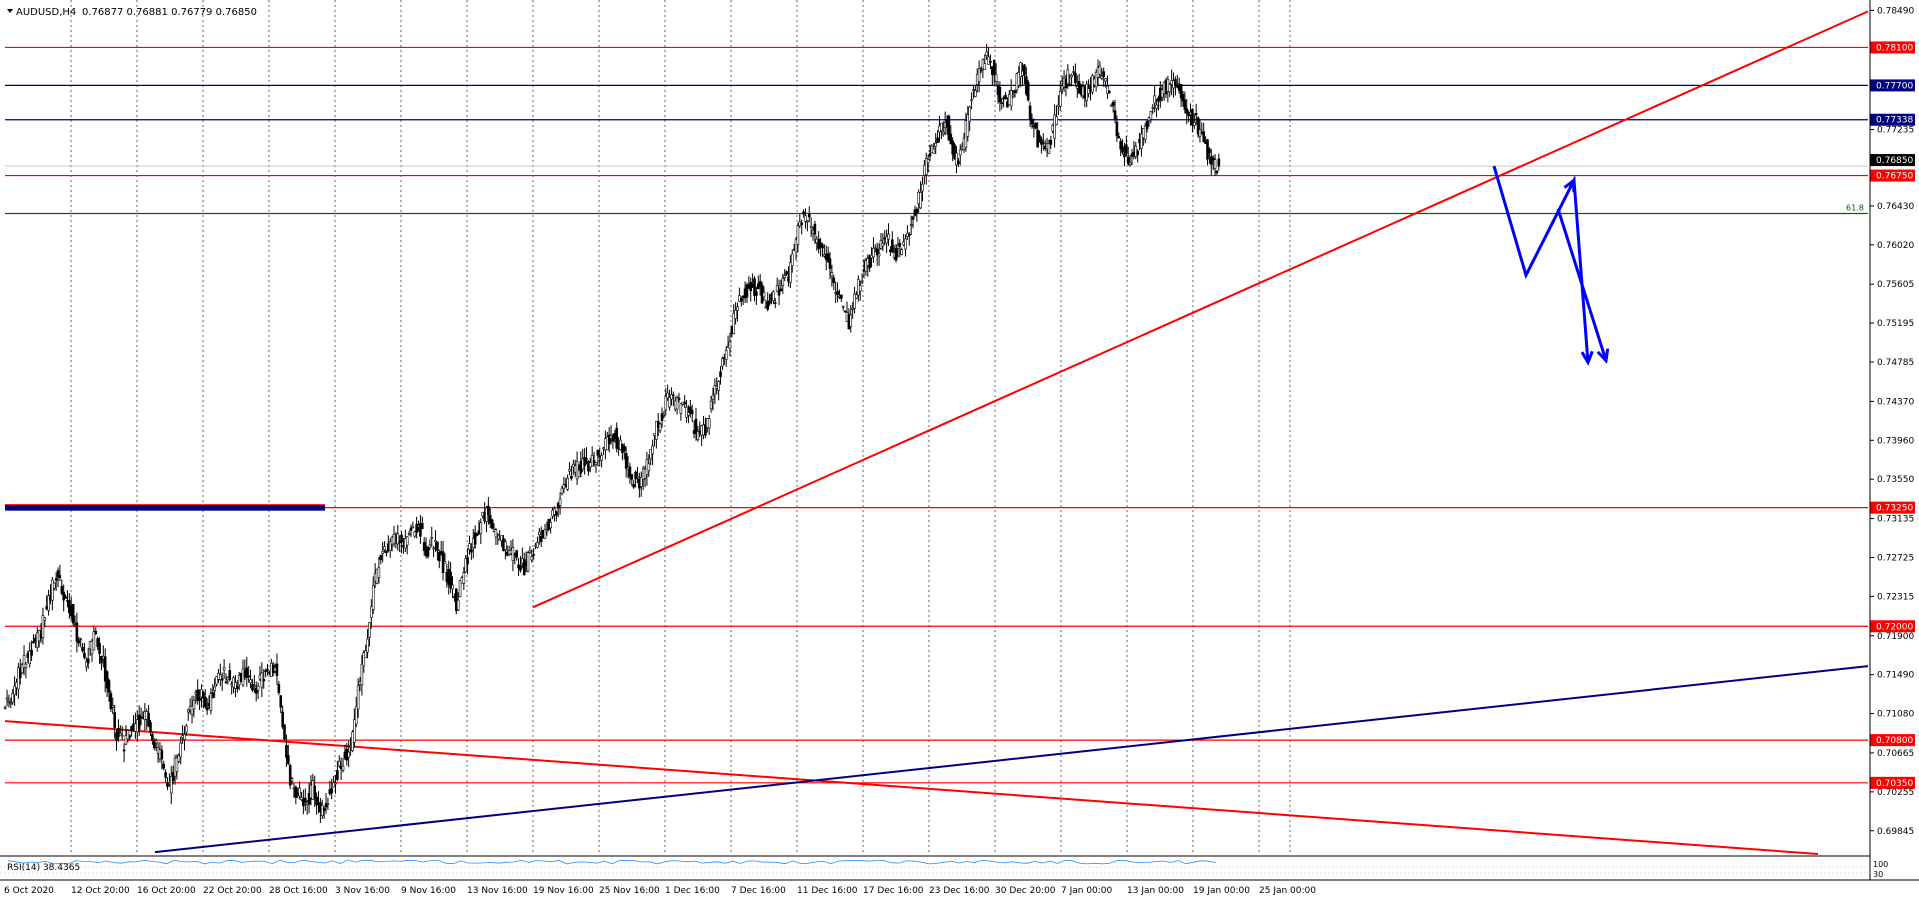 Image resolution: width=1919 pixels, height=903 pixels. What do you see at coordinates (1569, 185) in the screenshot?
I see `arrowhead-icon` at bounding box center [1569, 185].